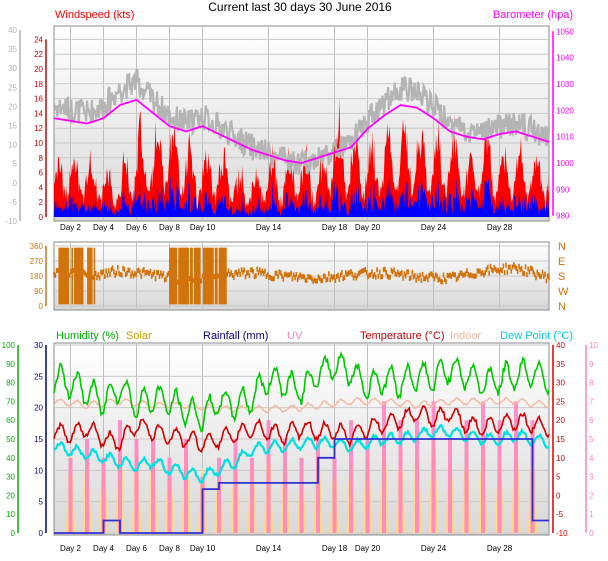 The height and width of the screenshot is (561, 608). I want to click on humidity-axis-tick-label: 10, so click(10, 514).